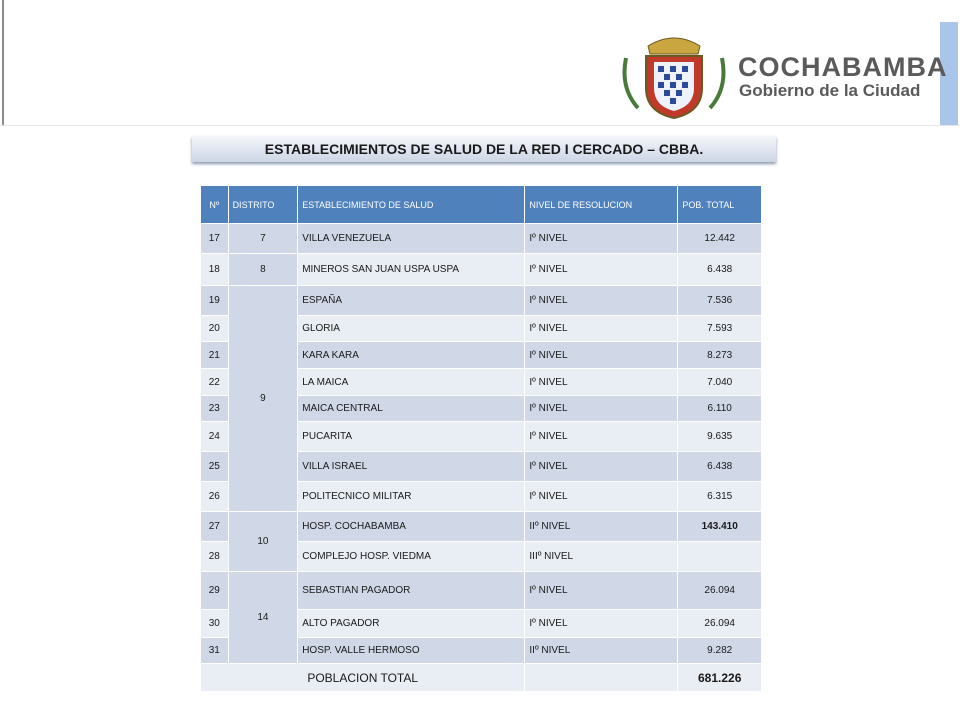 This screenshot has height=720, width=960. I want to click on population: 9.282, so click(719, 650).